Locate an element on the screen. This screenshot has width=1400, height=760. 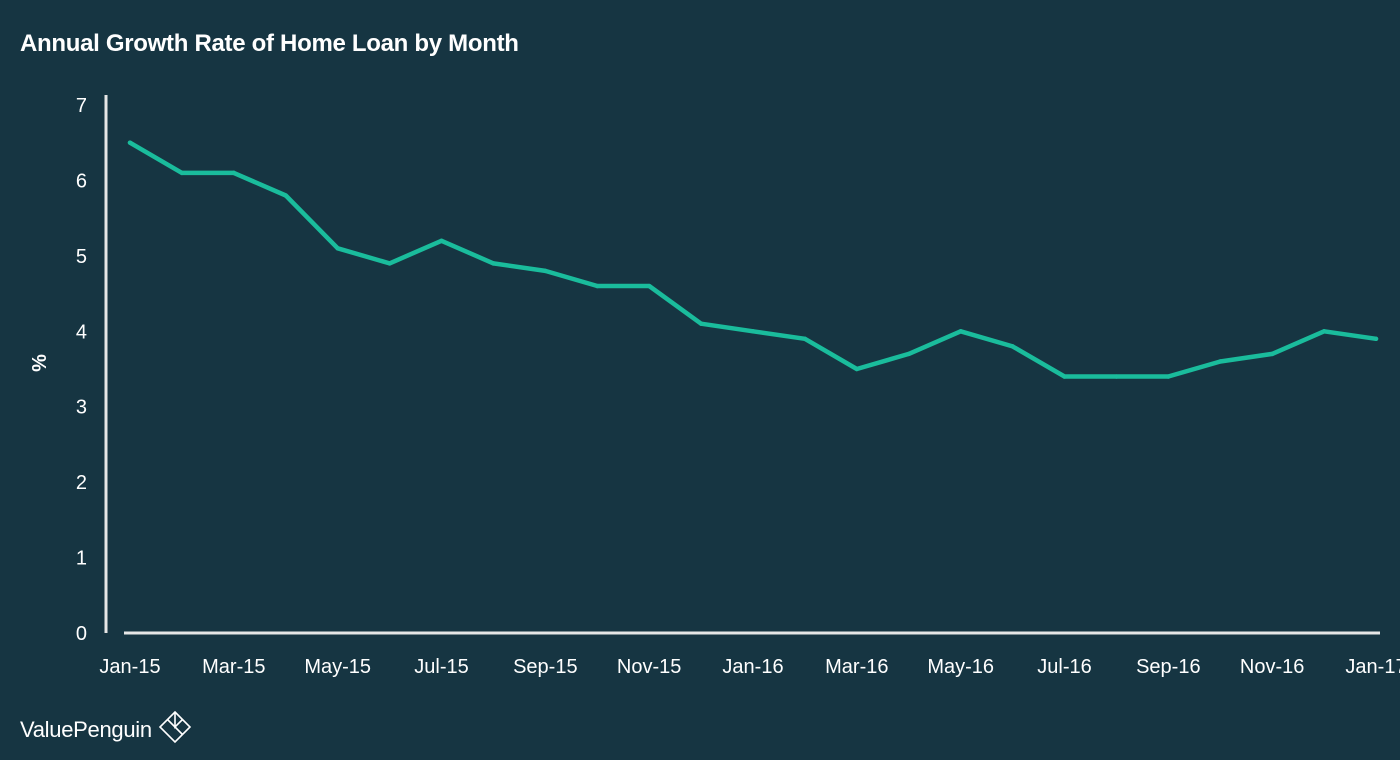
x-tick-label: May-16 is located at coordinates (960, 667).